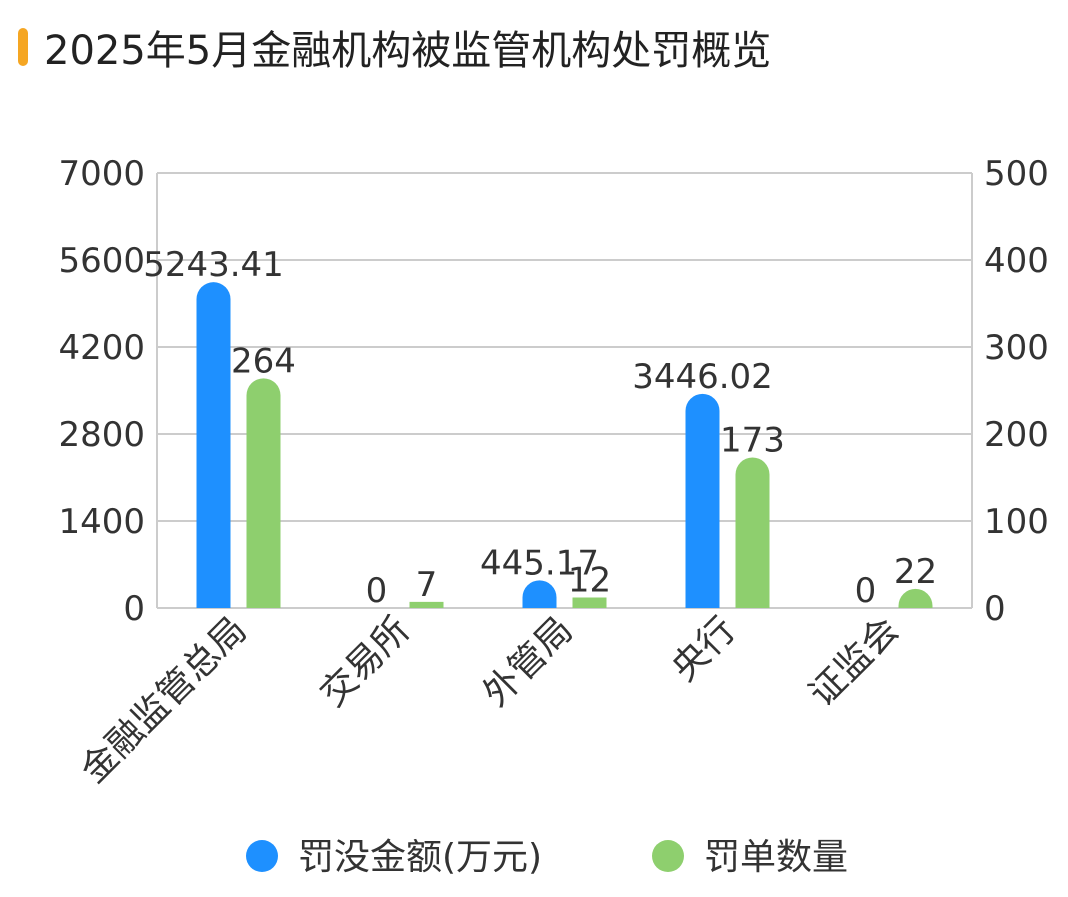 Image resolution: width=1068 pixels, height=897 pixels. I want to click on x-category-label: 证监会, so click(853, 661).